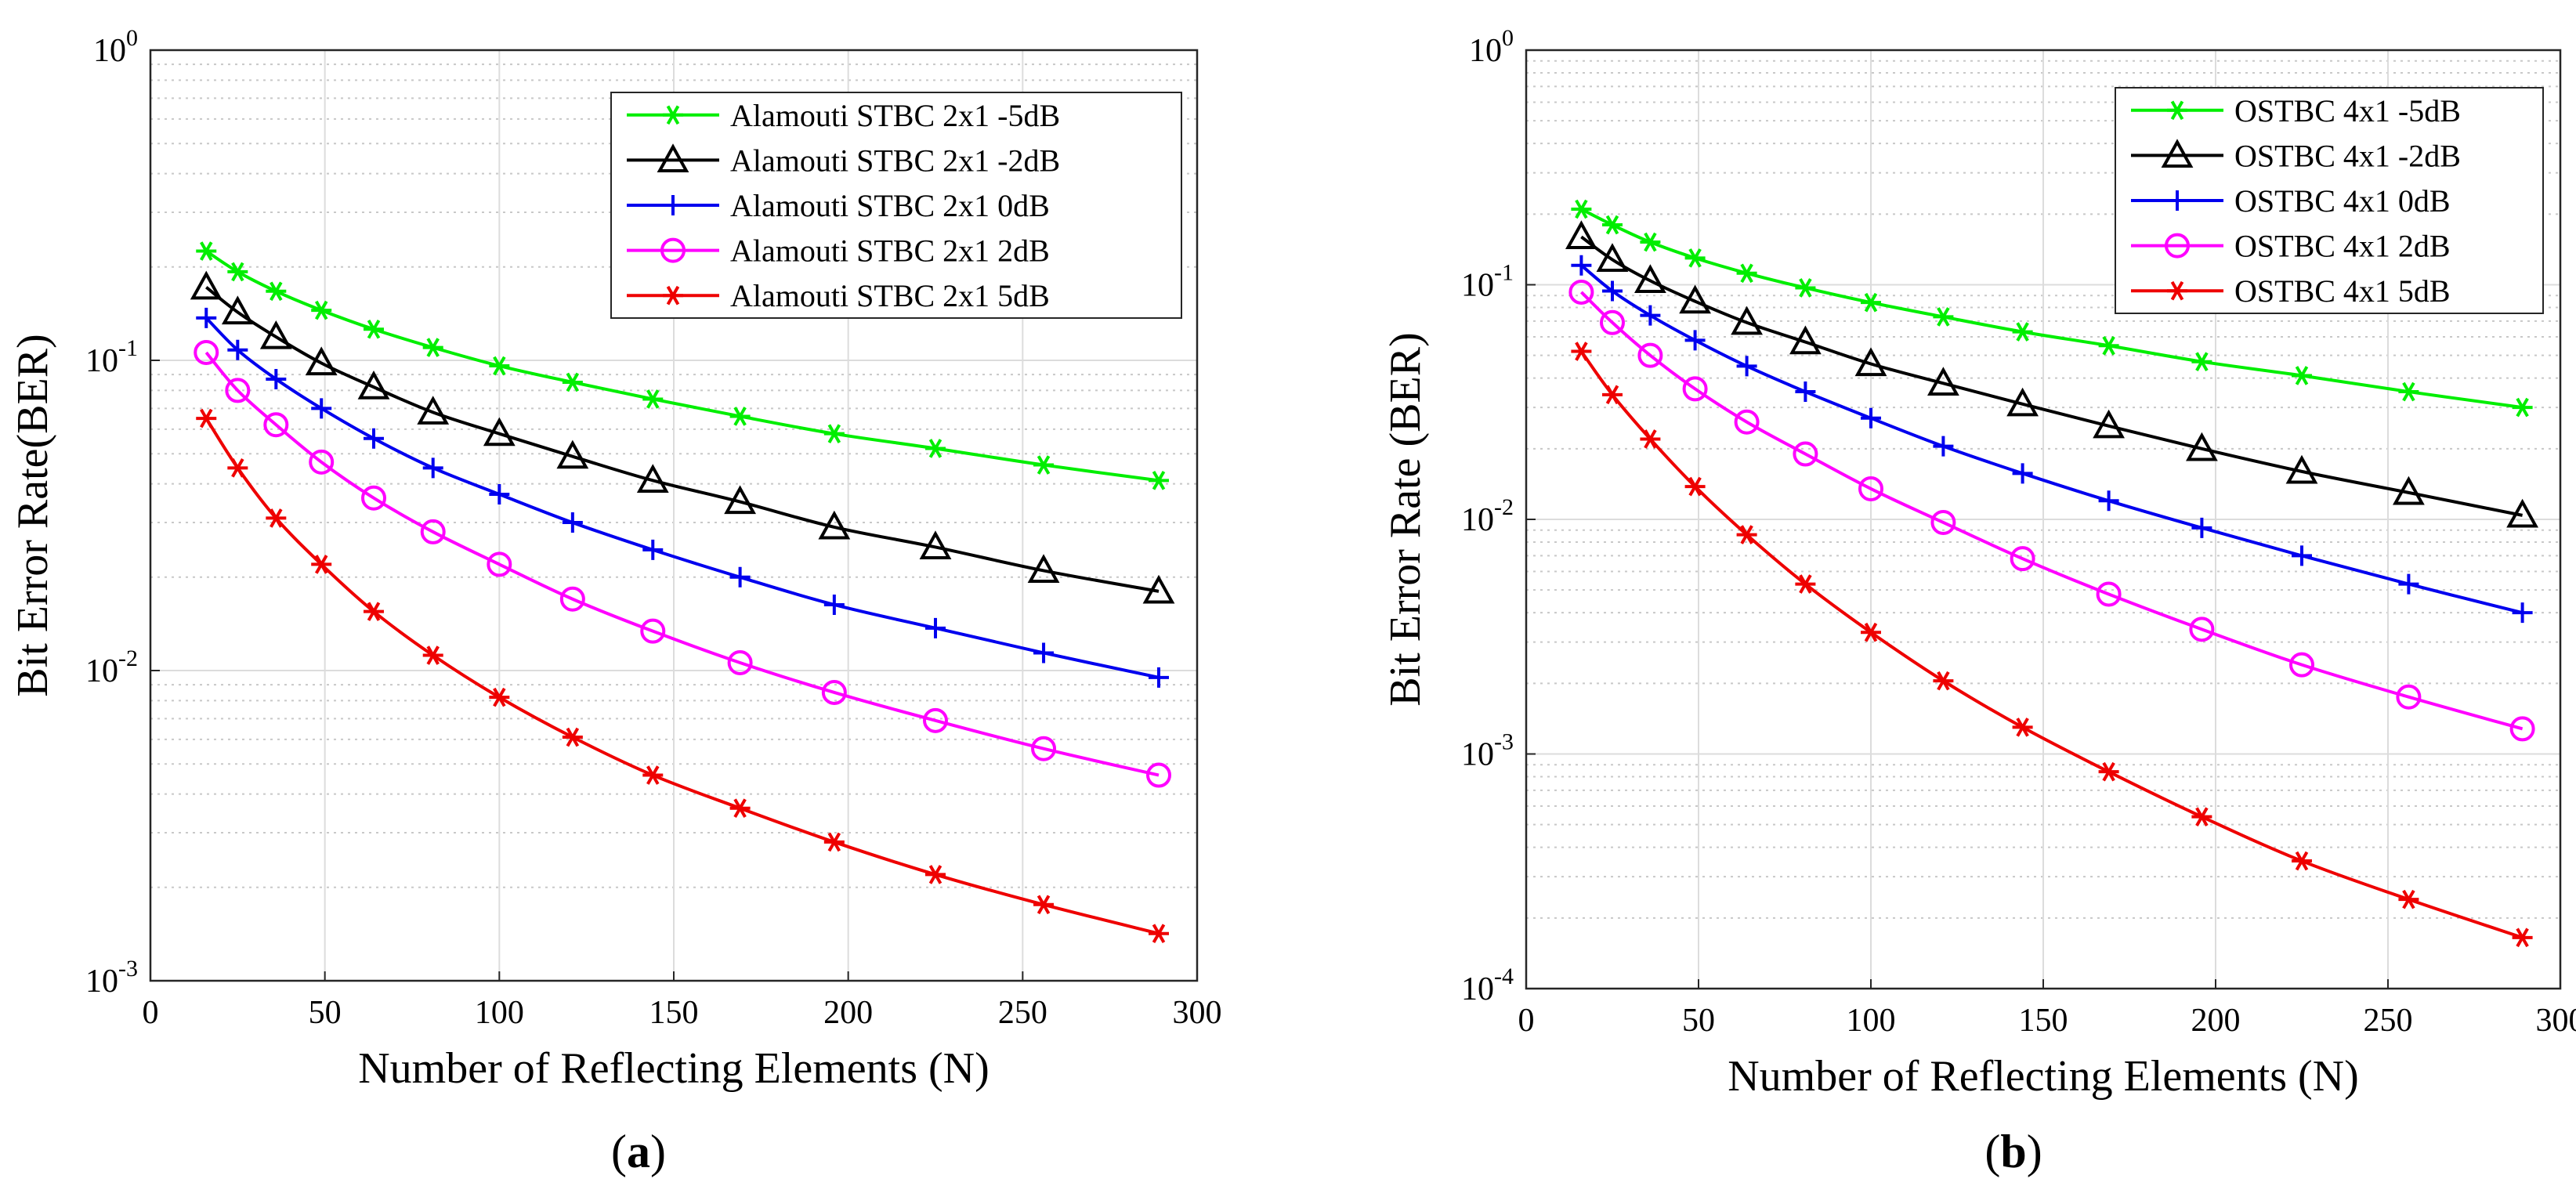 The image size is (2576, 1186). Describe the element at coordinates (1405, 519) in the screenshot. I see `y-axis-label: Bit Error Rate (BER)` at that location.